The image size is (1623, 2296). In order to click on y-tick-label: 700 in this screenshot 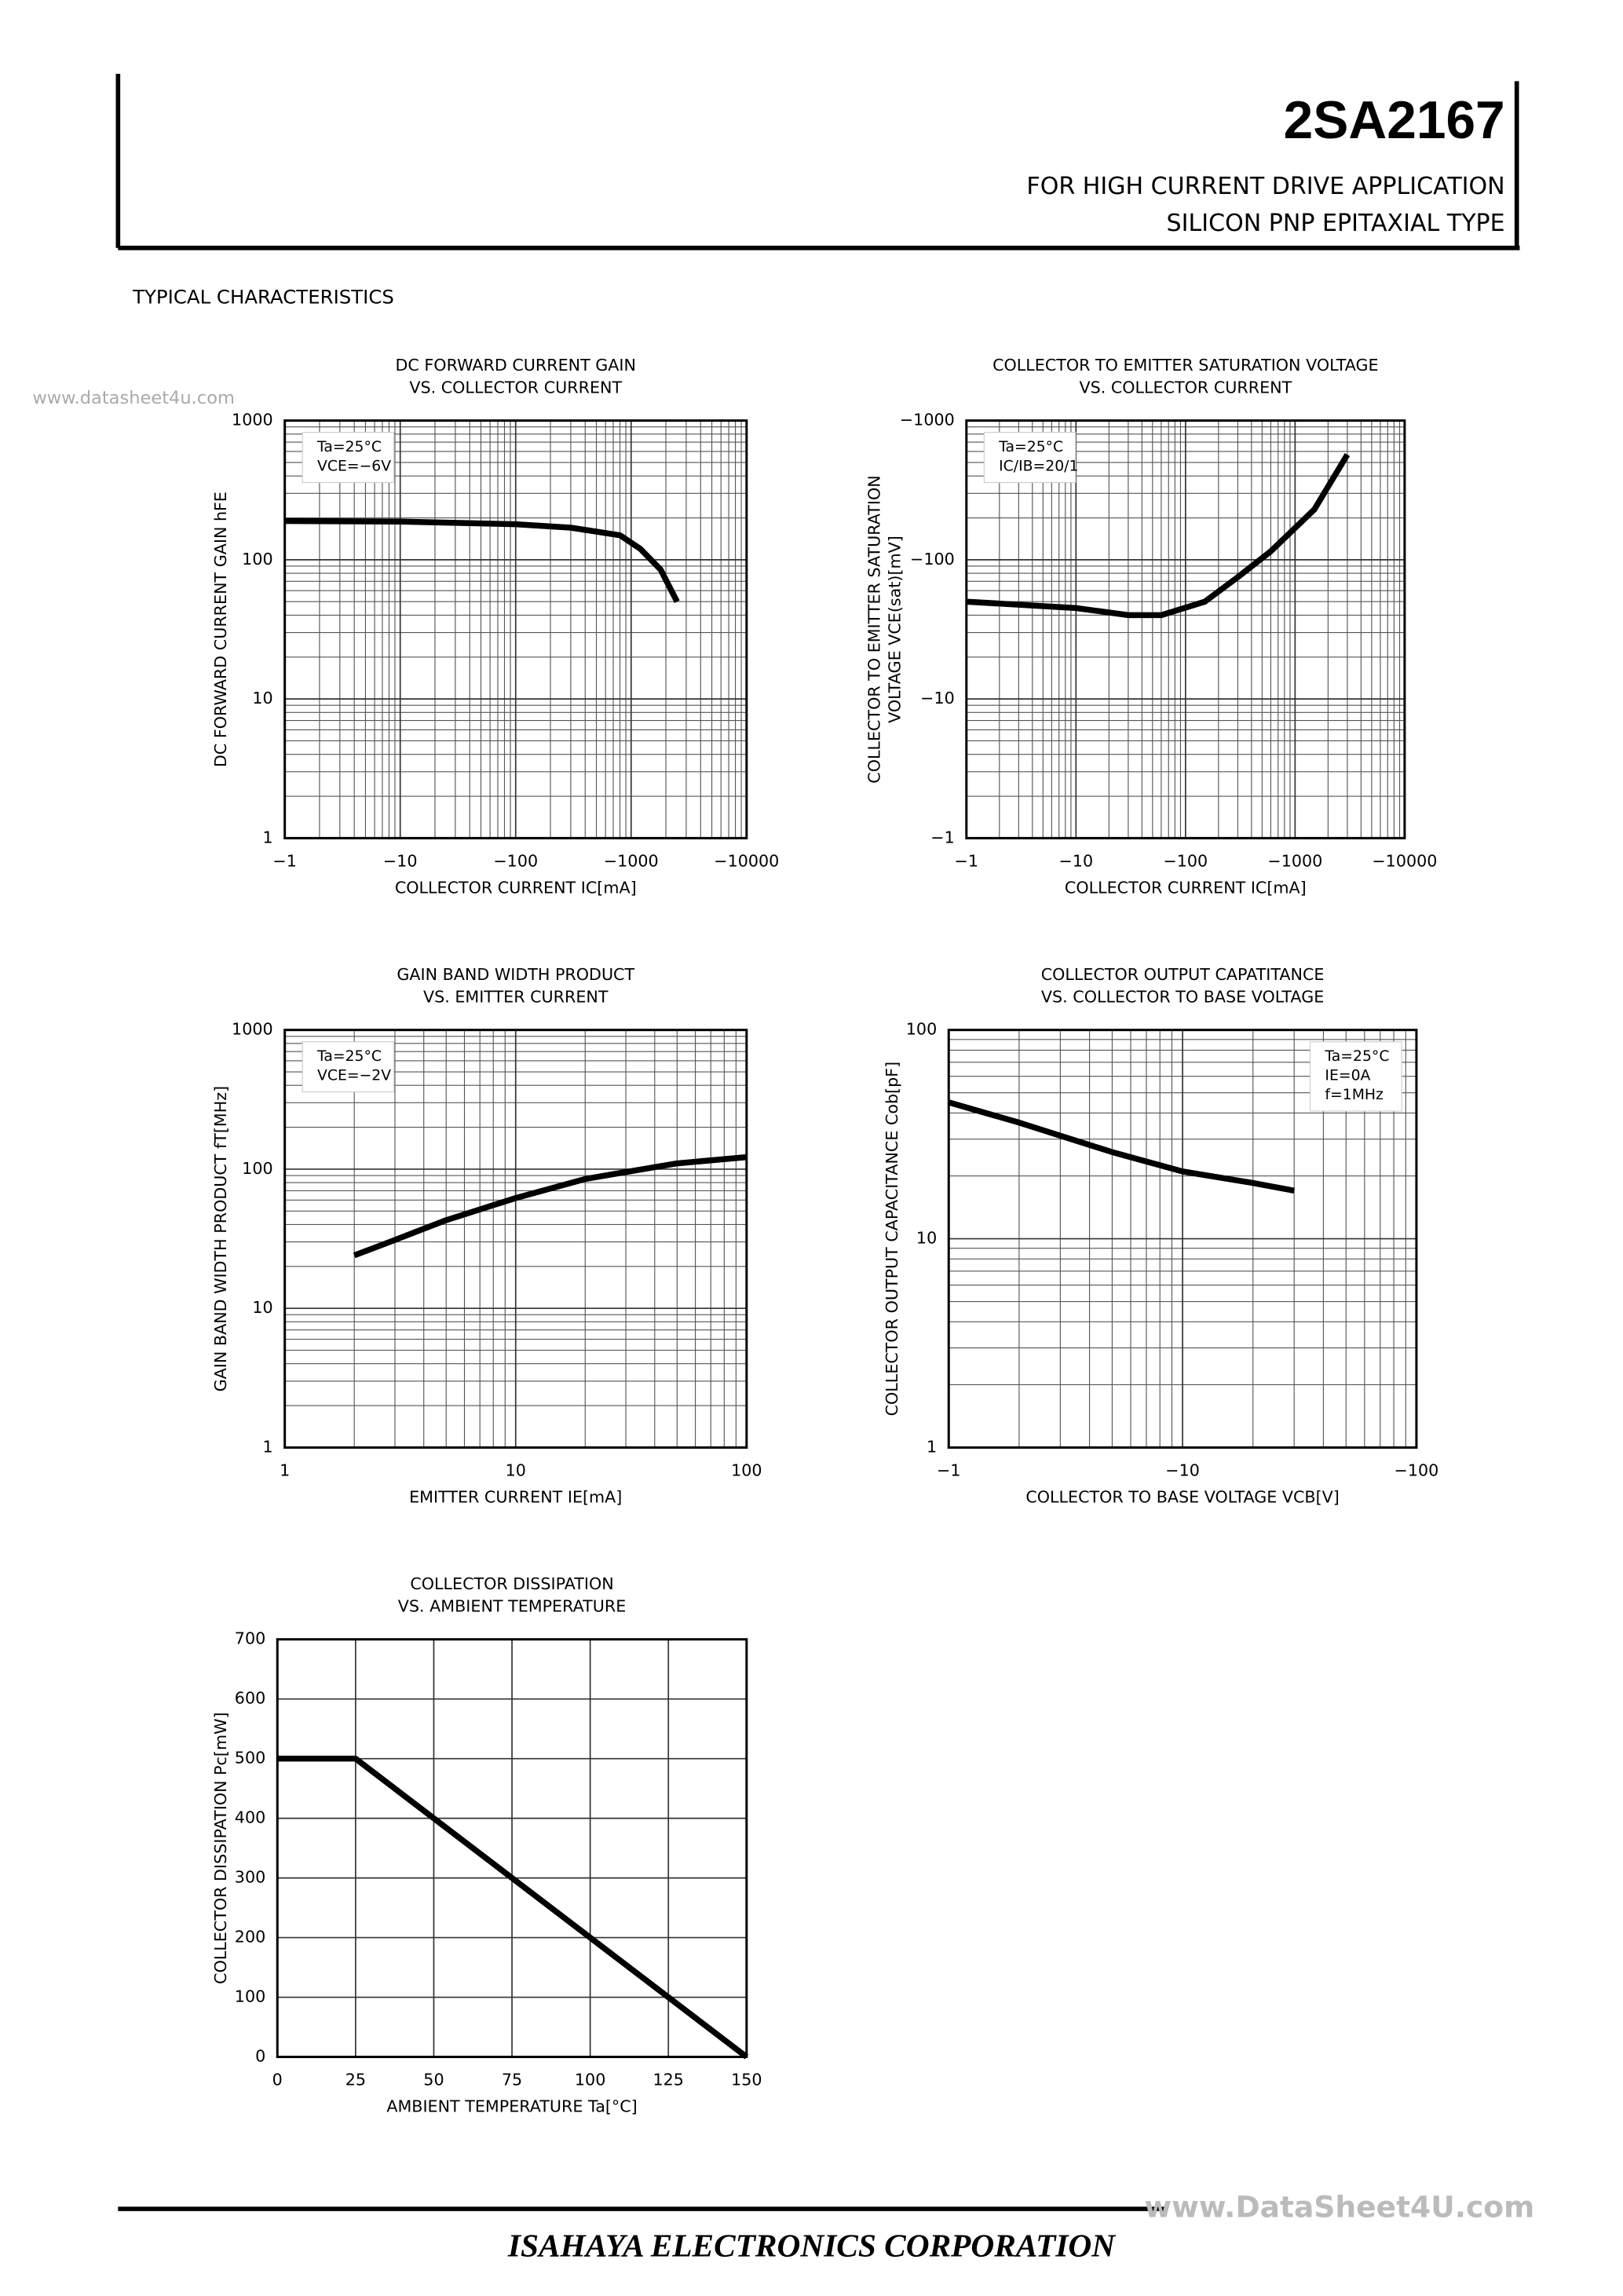, I will do `click(250, 1638)`.